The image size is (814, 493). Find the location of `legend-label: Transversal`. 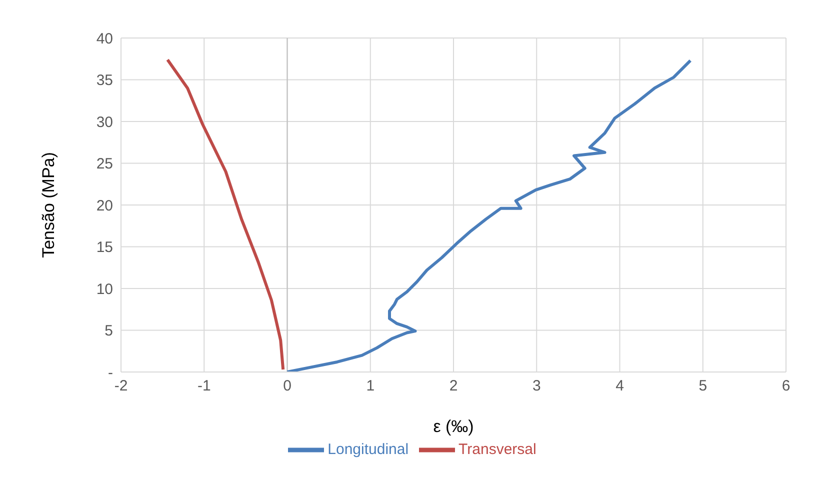

legend-label: Transversal is located at coordinates (497, 449).